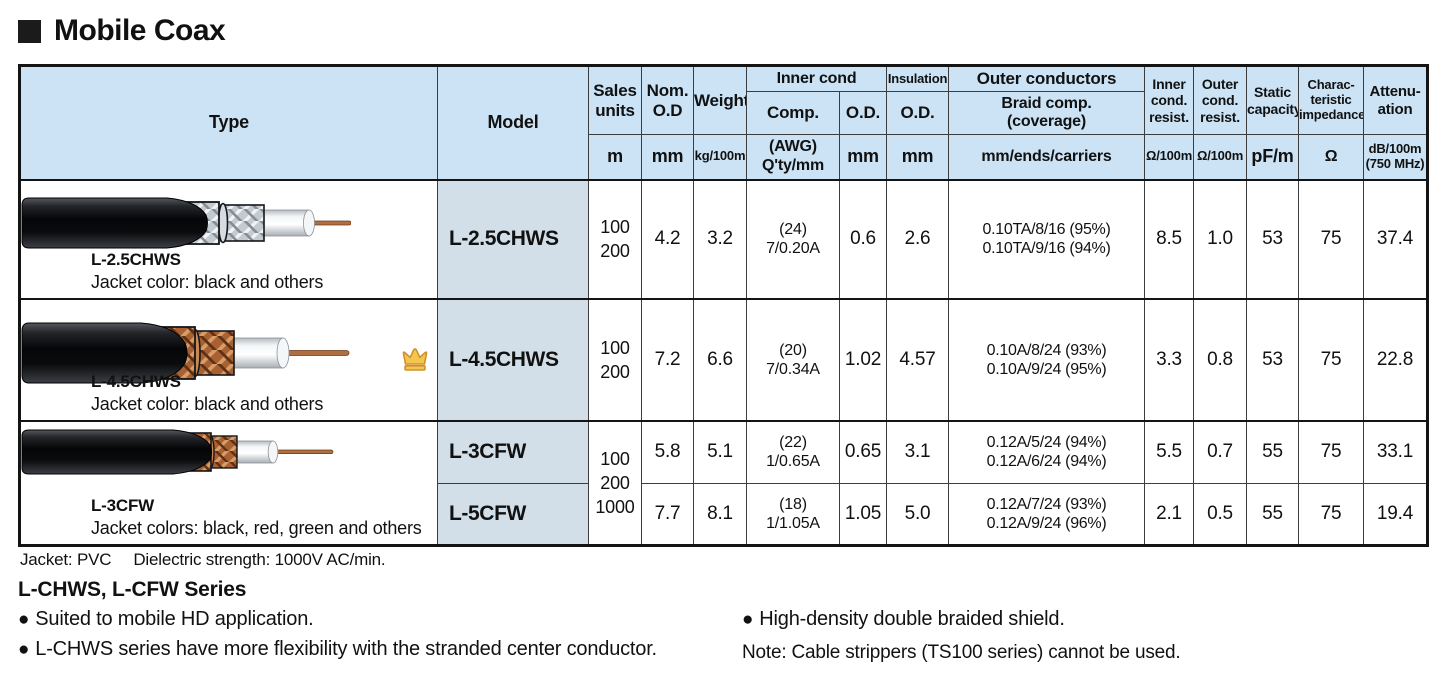 The height and width of the screenshot is (690, 1440). I want to click on weight-cell: 3.2, so click(720, 238).